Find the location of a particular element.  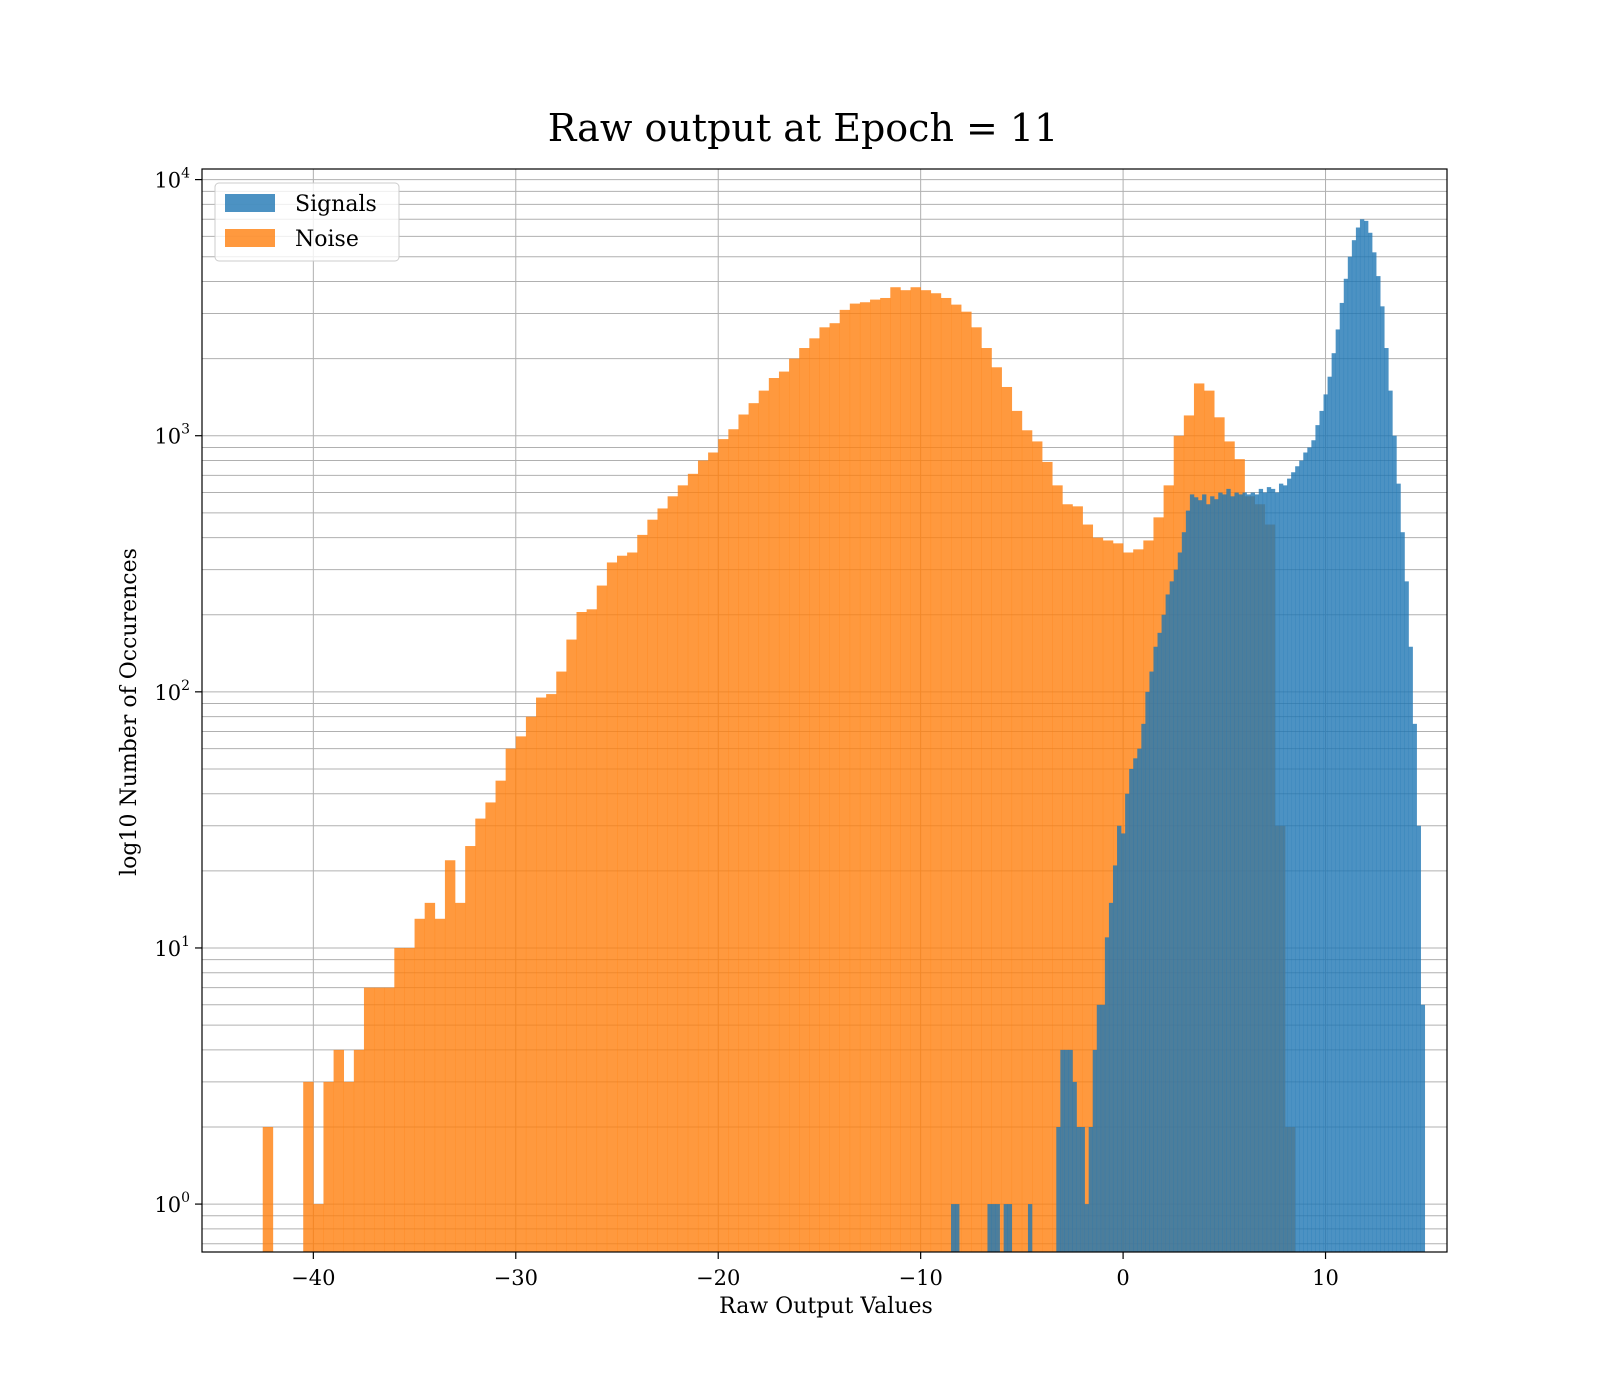

y-axis-label: log10 Number of Occurences is located at coordinates (129, 712).